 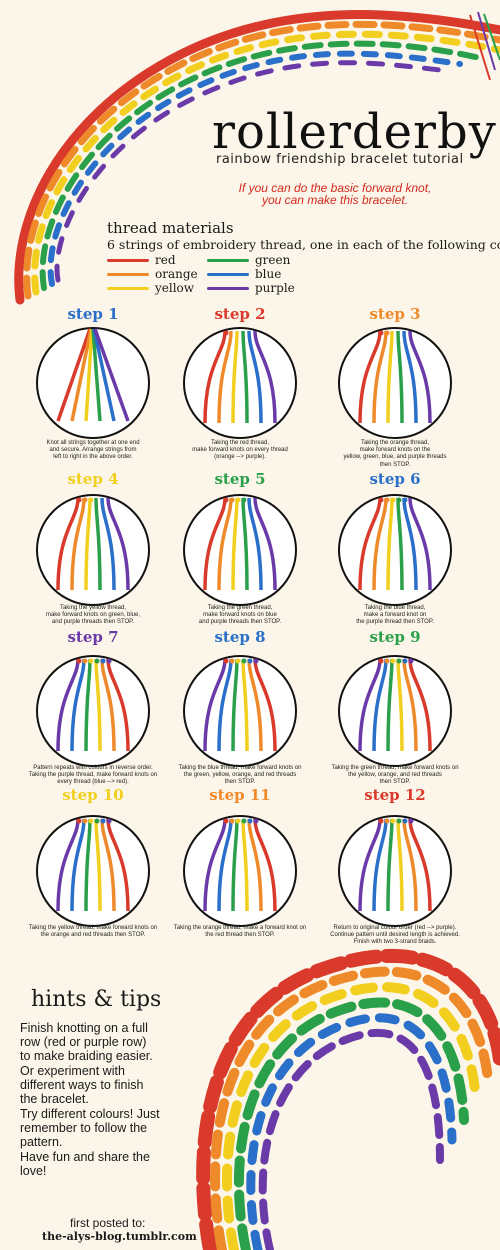 I want to click on legend-label: purple, so click(x=275, y=288).